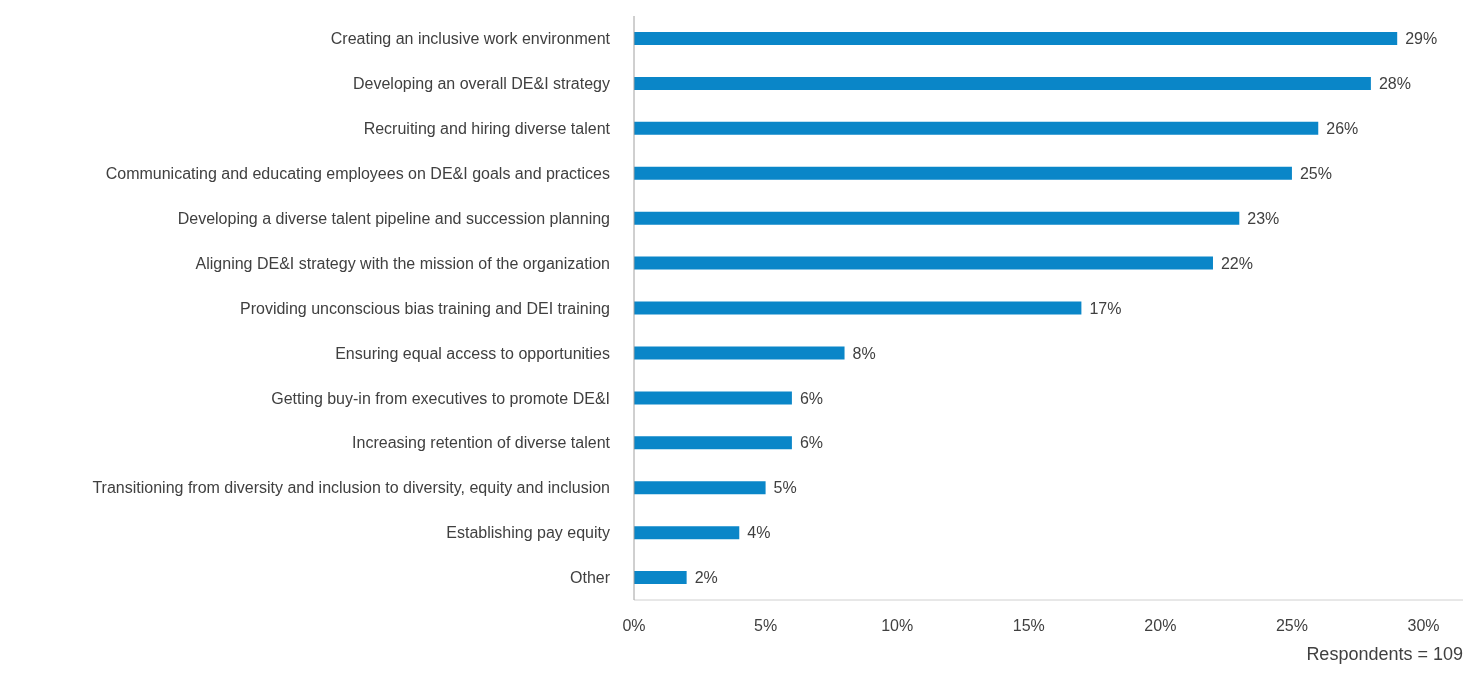 The width and height of the screenshot is (1471, 674). What do you see at coordinates (393, 218) in the screenshot?
I see `y-tick-label: Developing a diverse talent pipeline and succession planning` at bounding box center [393, 218].